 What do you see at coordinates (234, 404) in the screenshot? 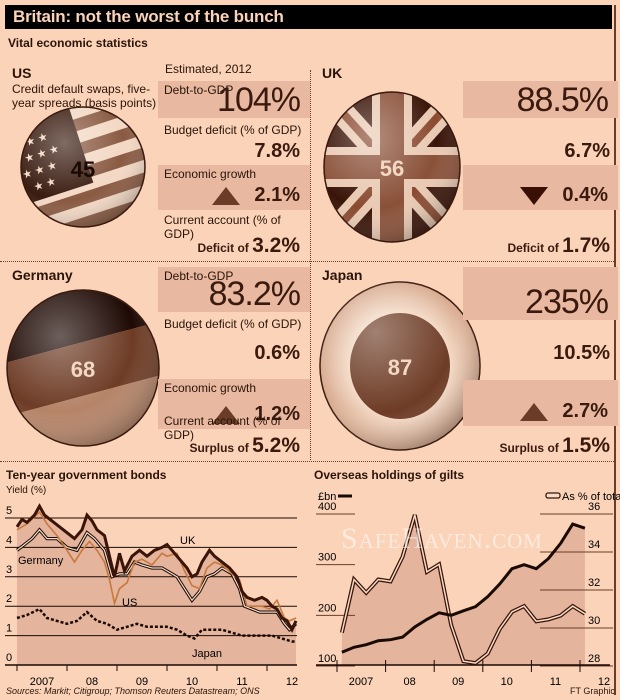
I see `growth-box: Economic growth 1.2%` at bounding box center [234, 404].